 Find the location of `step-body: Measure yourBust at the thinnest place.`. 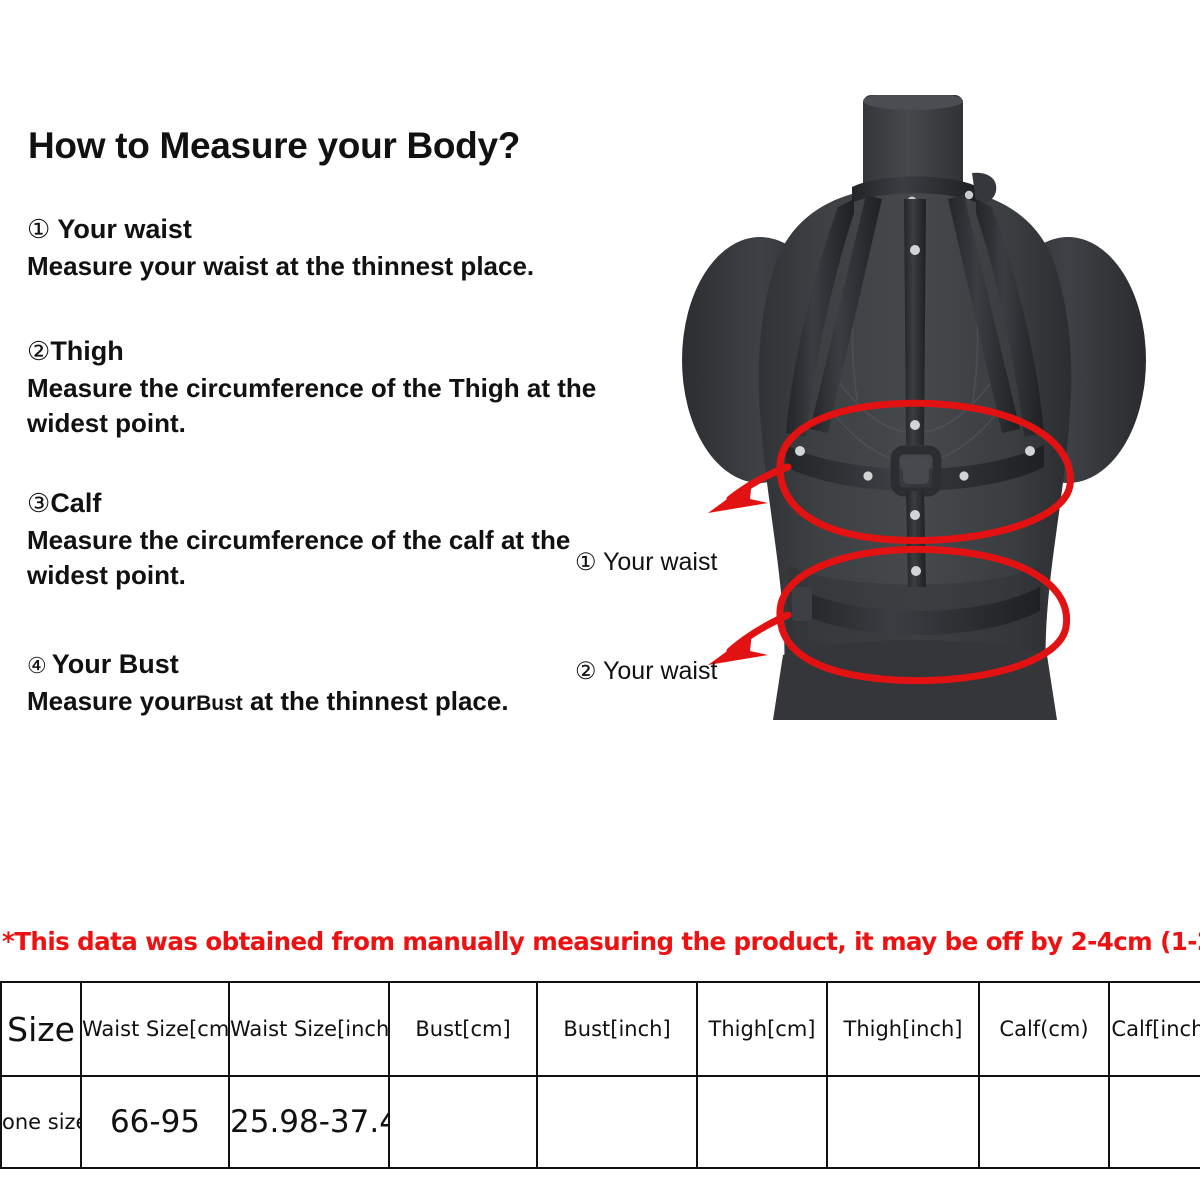

step-body: Measure yourBust at the thinnest place. is located at coordinates (317, 701).